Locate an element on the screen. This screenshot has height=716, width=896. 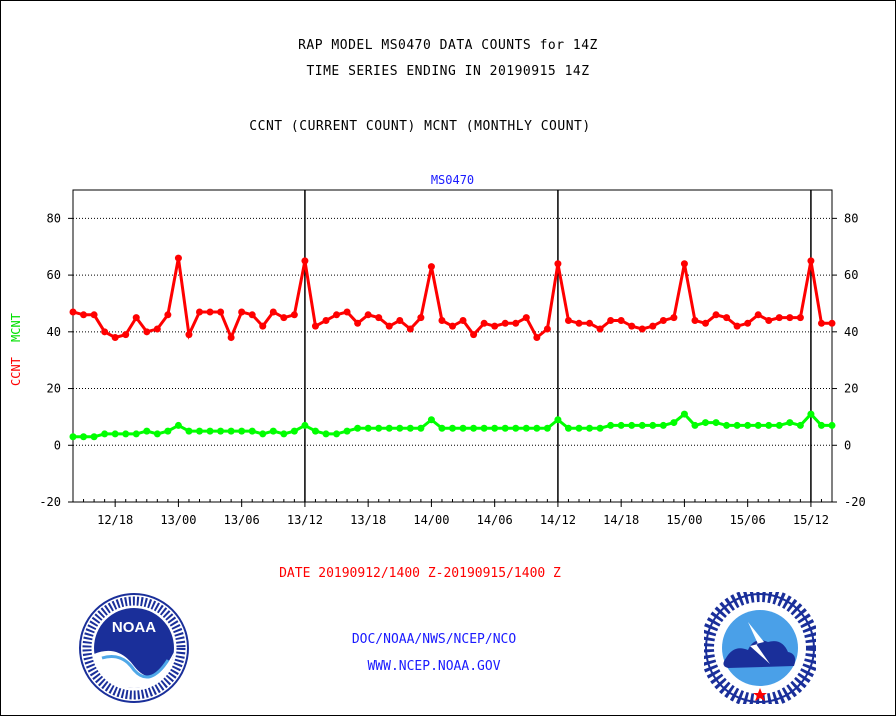
org-link: DOC/NOAA/NWS/NCEP/NCO is located at coordinates (434, 639).